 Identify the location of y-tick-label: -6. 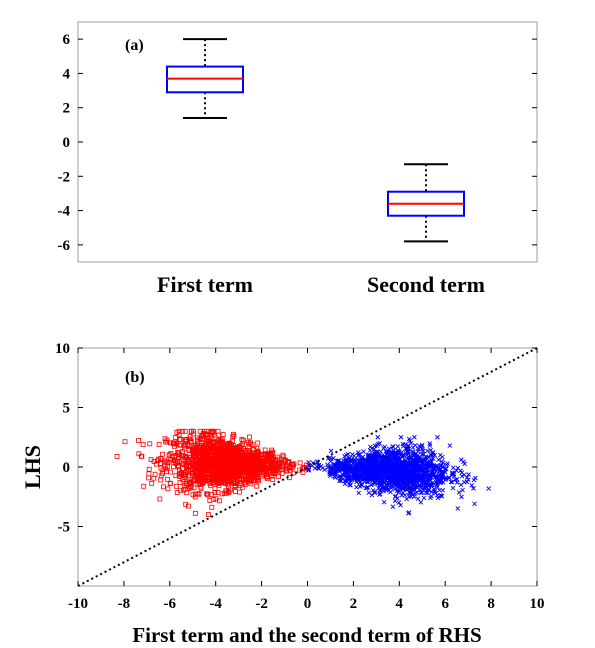
(64, 246).